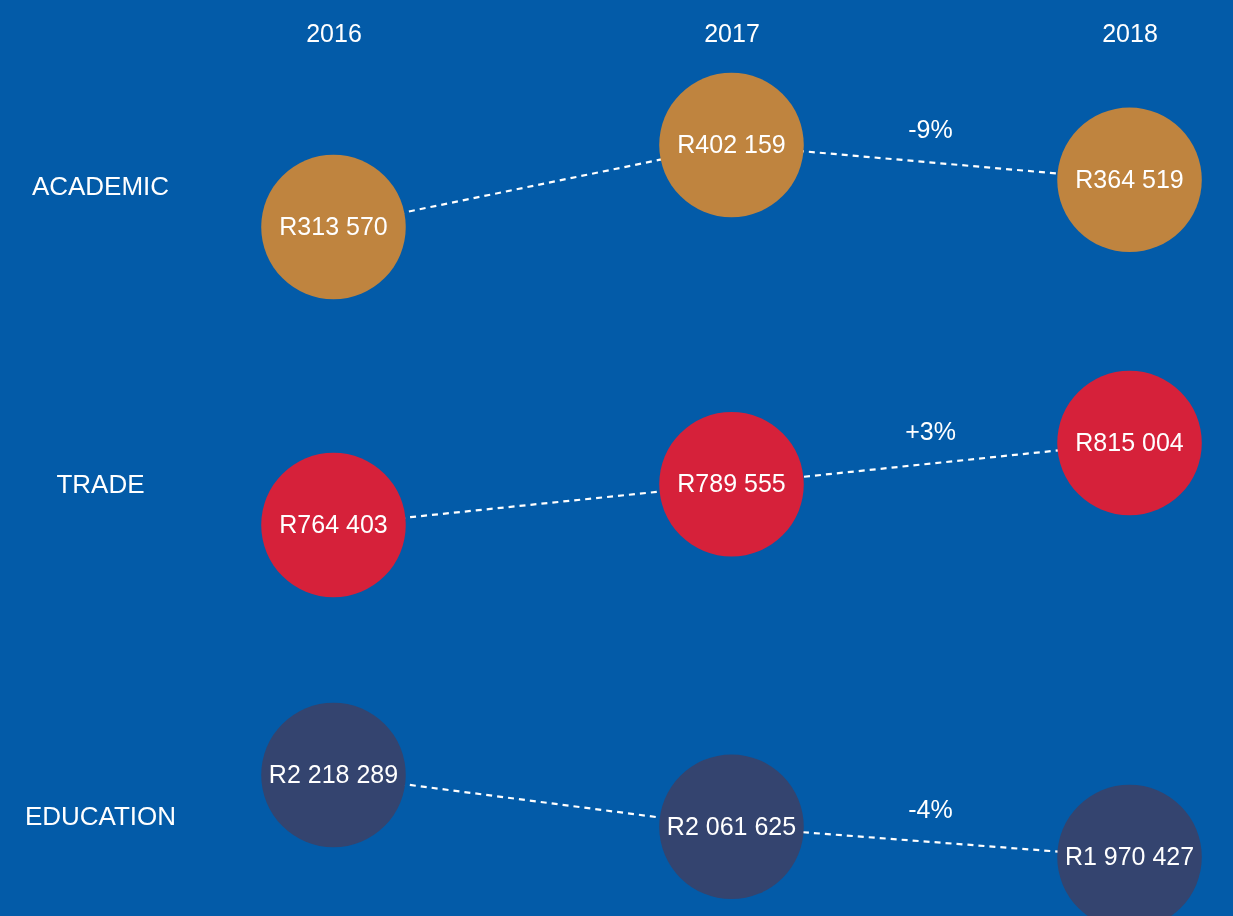  Describe the element at coordinates (1129, 178) in the screenshot. I see `data-label: R364 519` at that location.